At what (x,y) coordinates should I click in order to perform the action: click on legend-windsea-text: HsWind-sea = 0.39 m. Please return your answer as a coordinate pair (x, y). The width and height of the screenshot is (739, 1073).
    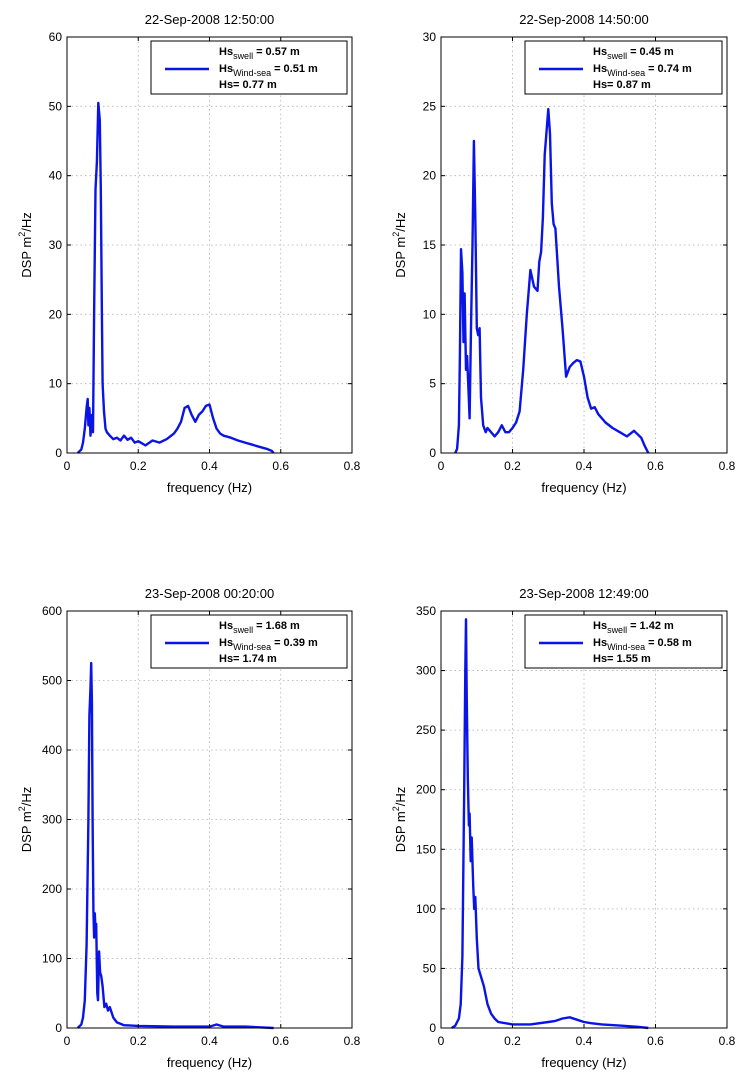
    Looking at the image, I should click on (268, 644).